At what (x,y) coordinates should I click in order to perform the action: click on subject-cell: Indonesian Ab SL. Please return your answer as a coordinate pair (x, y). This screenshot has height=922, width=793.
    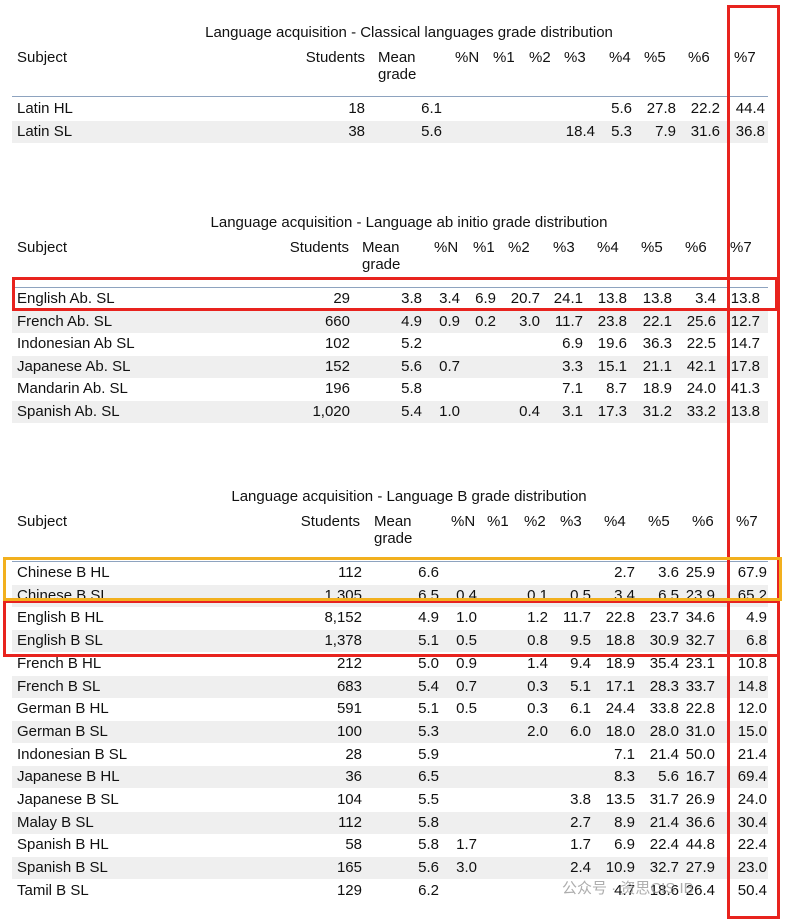
    Looking at the image, I should click on (76, 344).